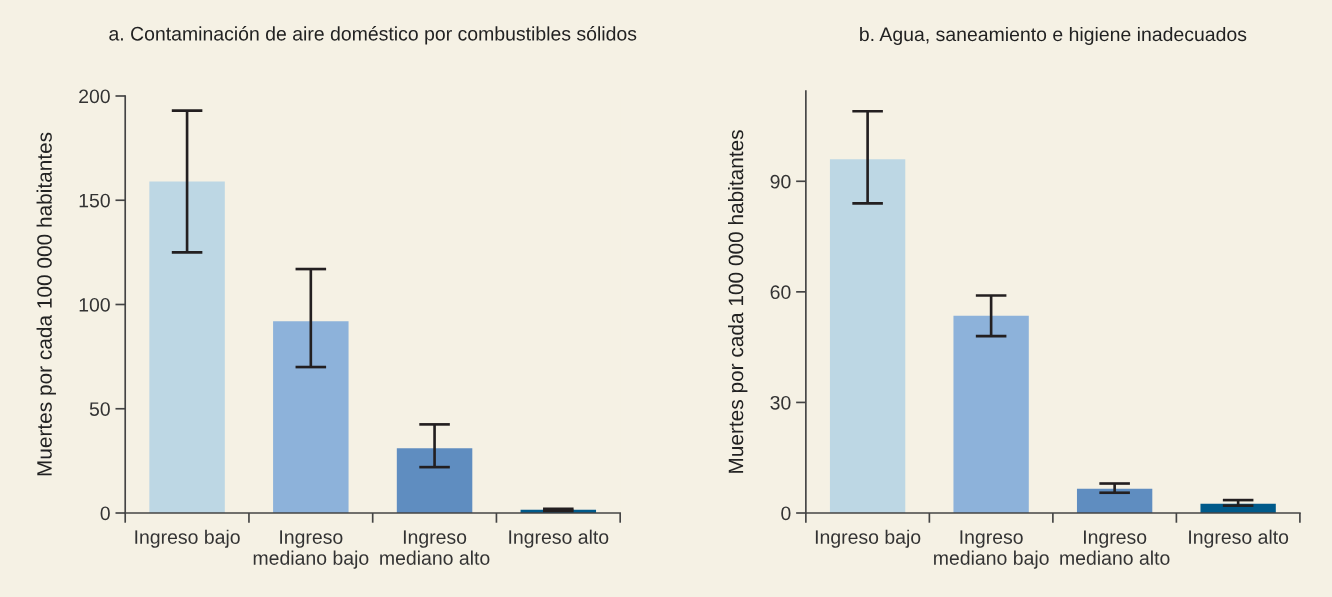 The width and height of the screenshot is (1332, 597). I want to click on y-tick-label: 100, so click(94, 304).